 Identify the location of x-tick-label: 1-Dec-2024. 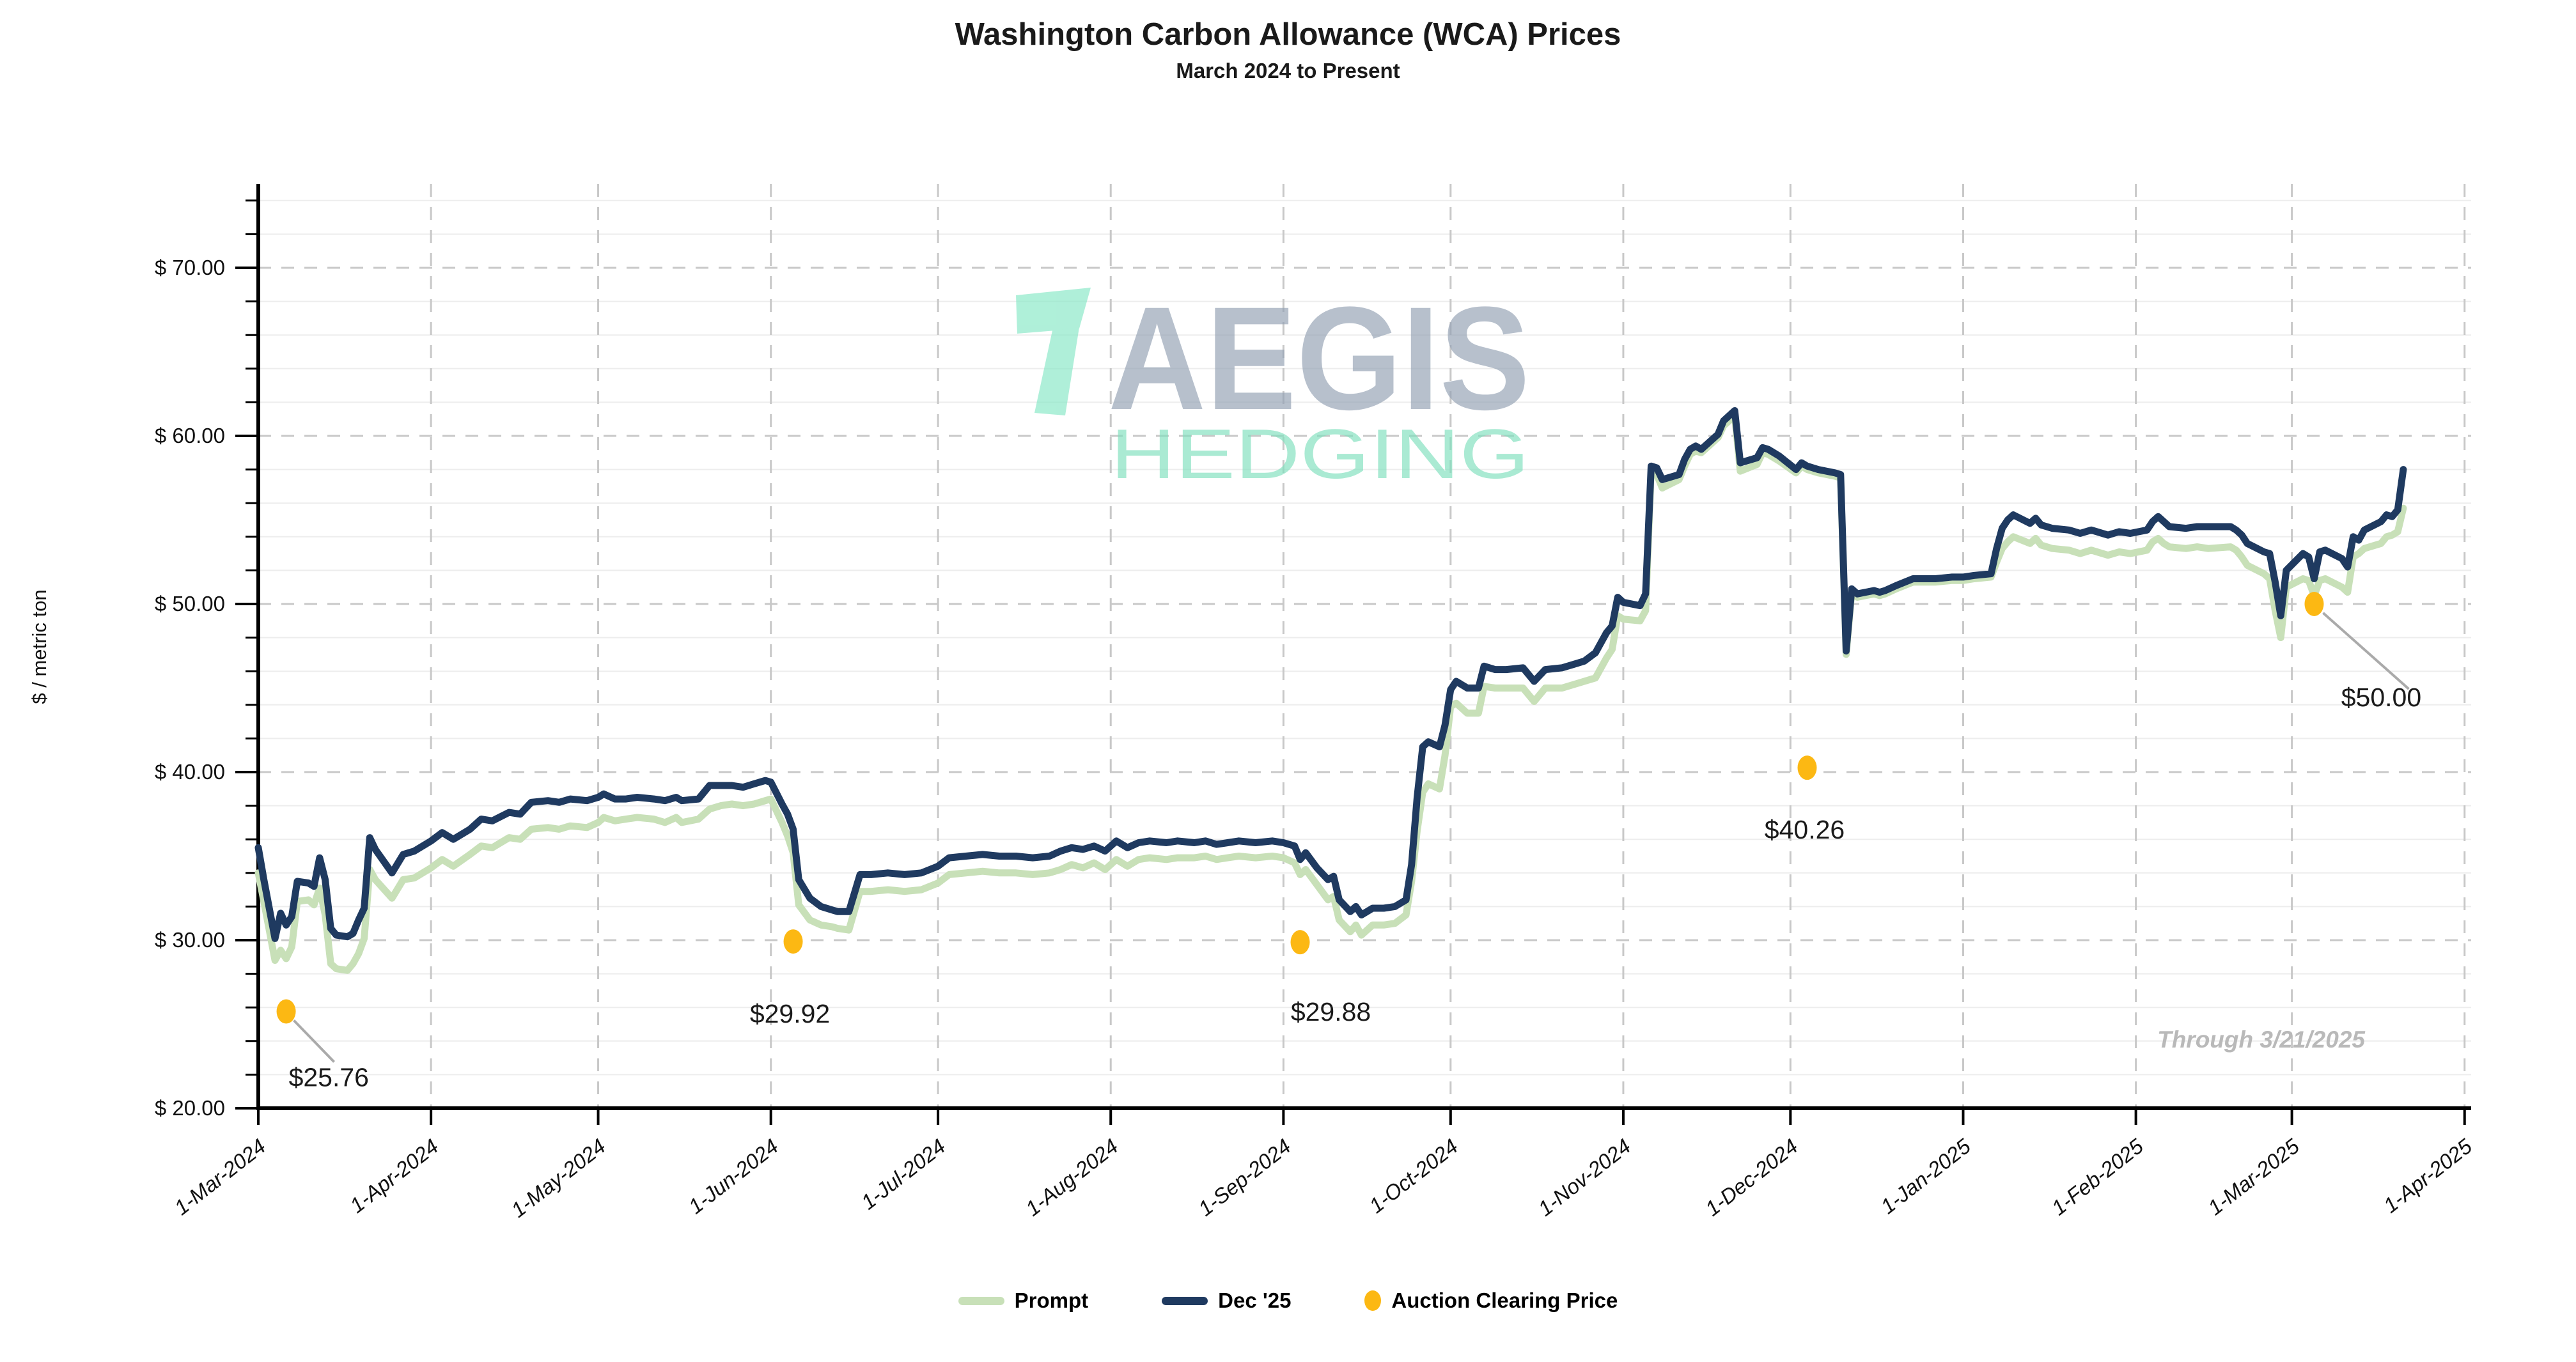
(1751, 1177).